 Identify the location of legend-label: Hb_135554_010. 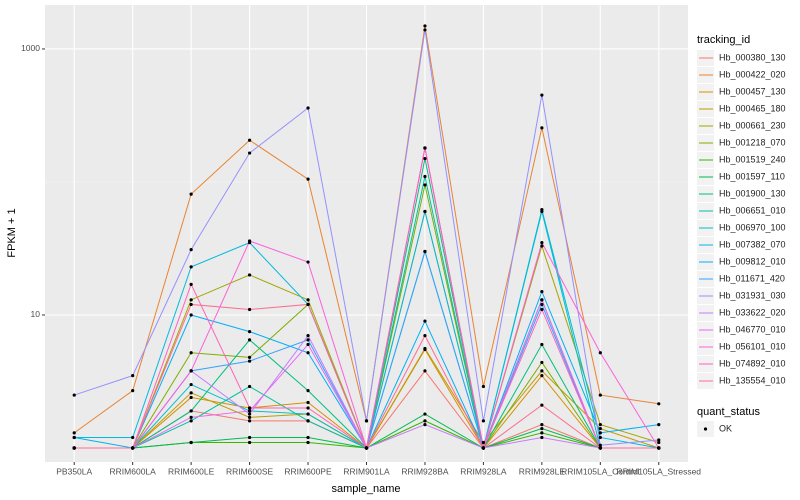
(752, 380).